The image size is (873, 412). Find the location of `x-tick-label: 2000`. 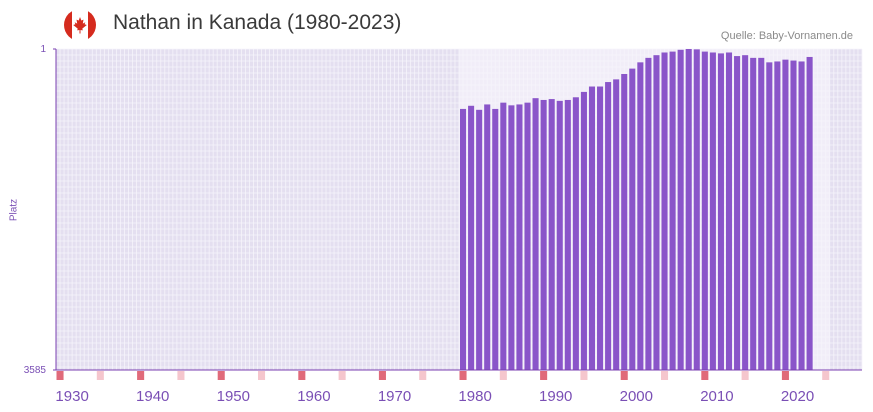

x-tick-label: 2000 is located at coordinates (636, 396).